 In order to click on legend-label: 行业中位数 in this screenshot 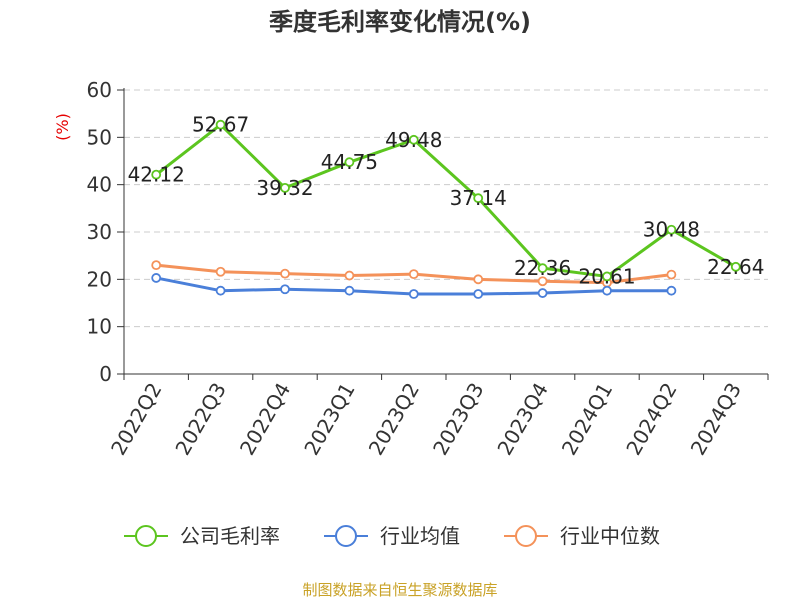, I will do `click(610, 536)`.